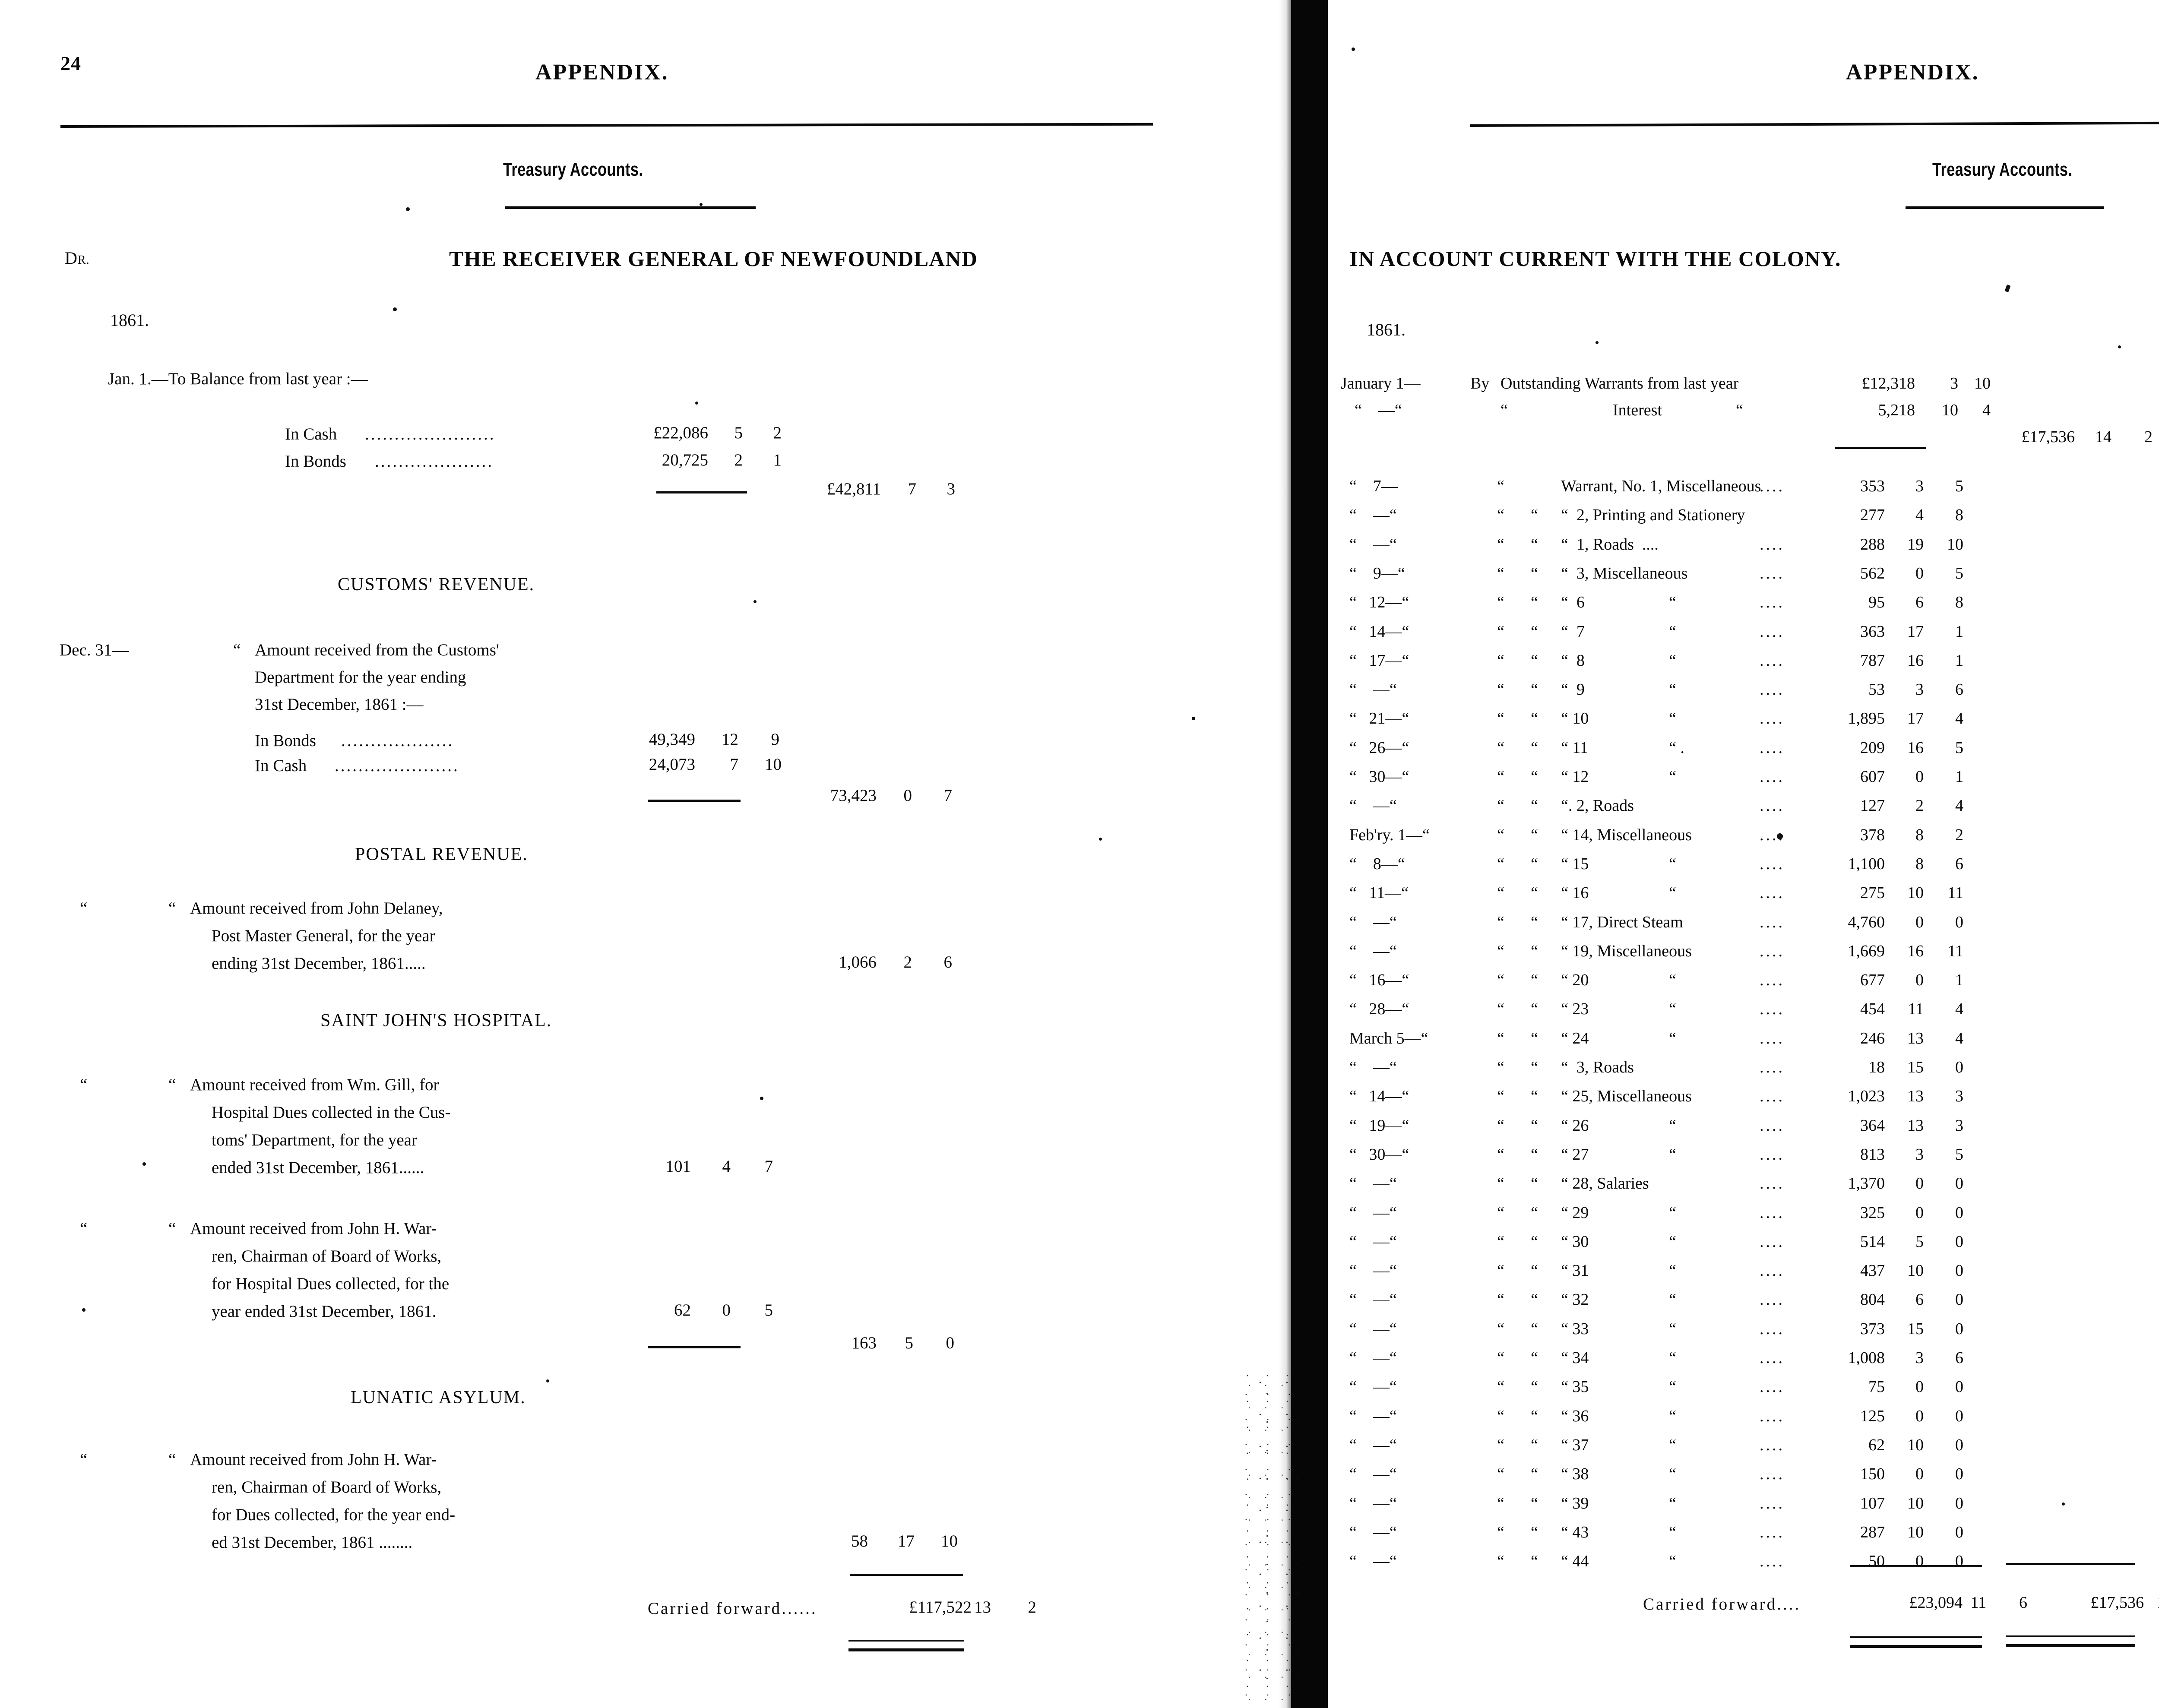 The height and width of the screenshot is (1708, 2159). I want to click on ledger-row-description: “ 25, Miscellaneous, so click(1626, 1096).